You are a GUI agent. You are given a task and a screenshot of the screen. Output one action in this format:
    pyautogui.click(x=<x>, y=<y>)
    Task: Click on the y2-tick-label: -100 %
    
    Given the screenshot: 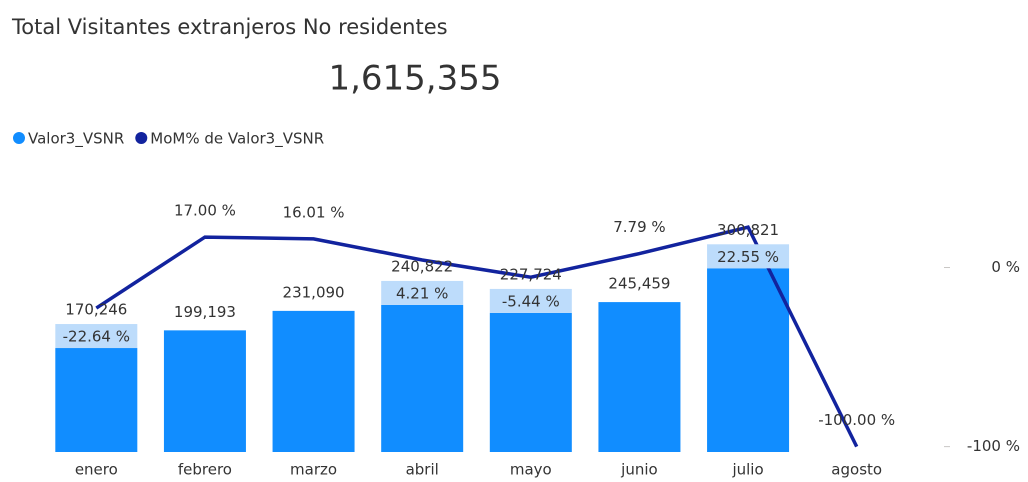 What is the action you would take?
    pyautogui.click(x=993, y=446)
    